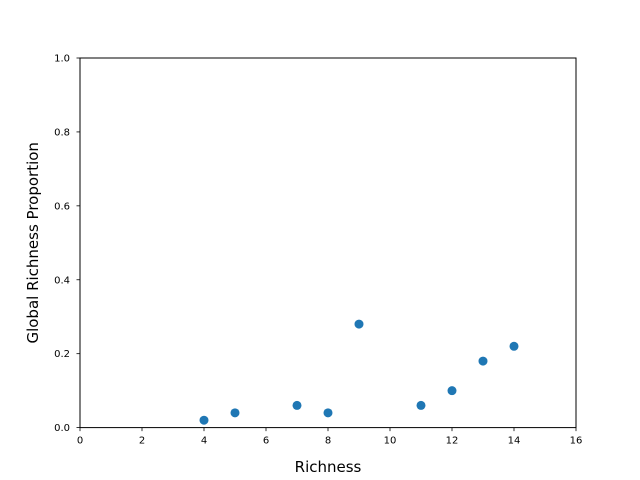  What do you see at coordinates (390, 441) in the screenshot?
I see `x-tick-label: 10` at bounding box center [390, 441].